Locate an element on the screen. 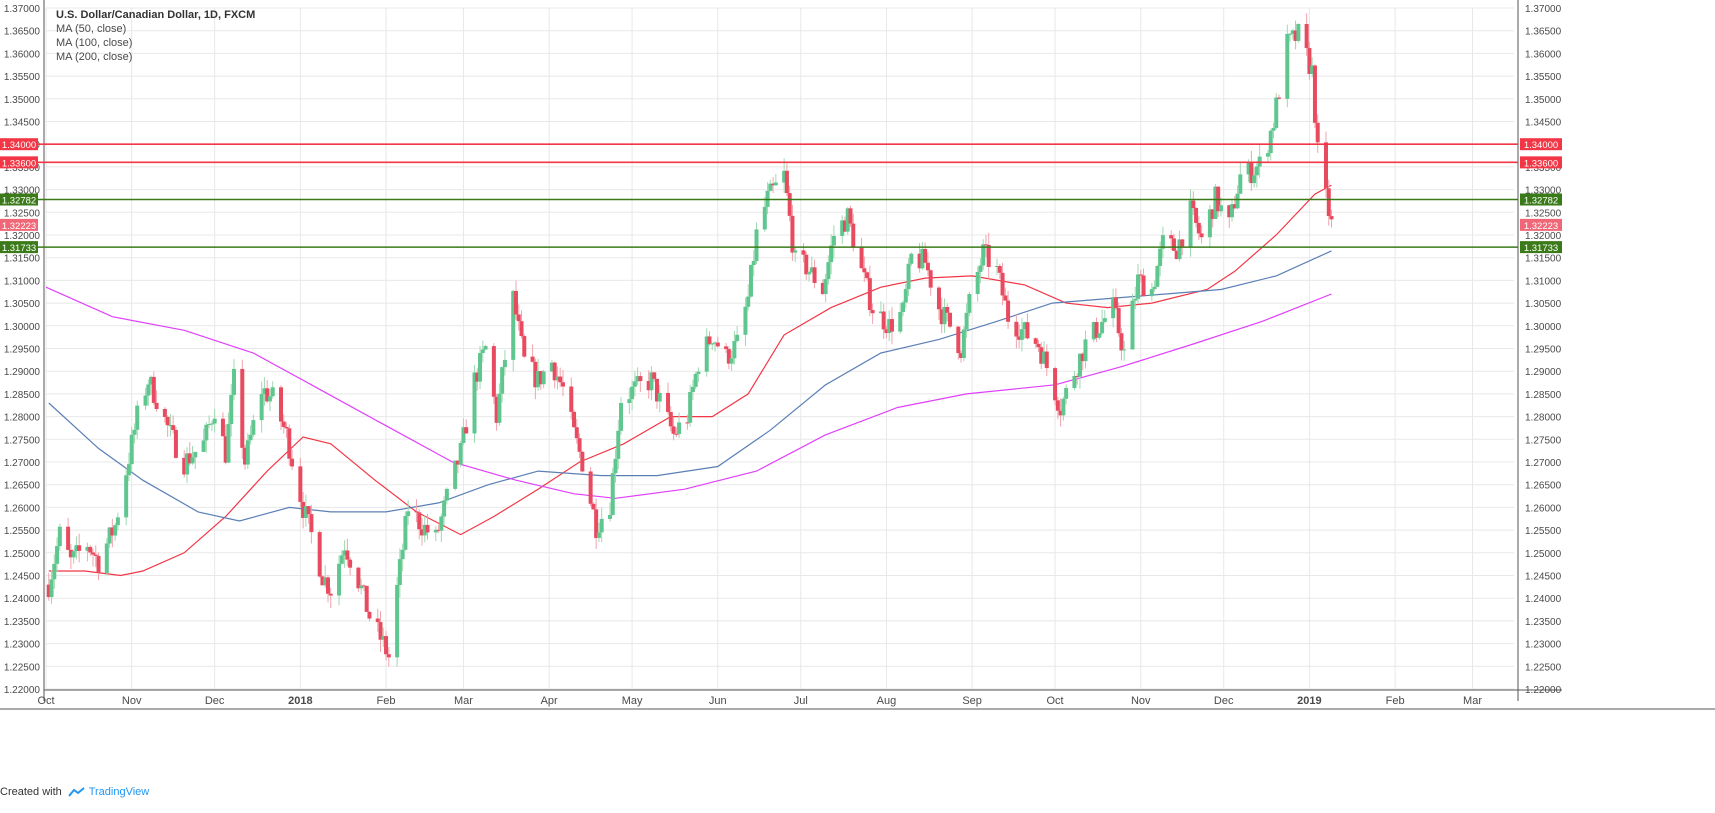 The width and height of the screenshot is (1715, 813). y-tick-label-right: 1.23500 is located at coordinates (1543, 622).